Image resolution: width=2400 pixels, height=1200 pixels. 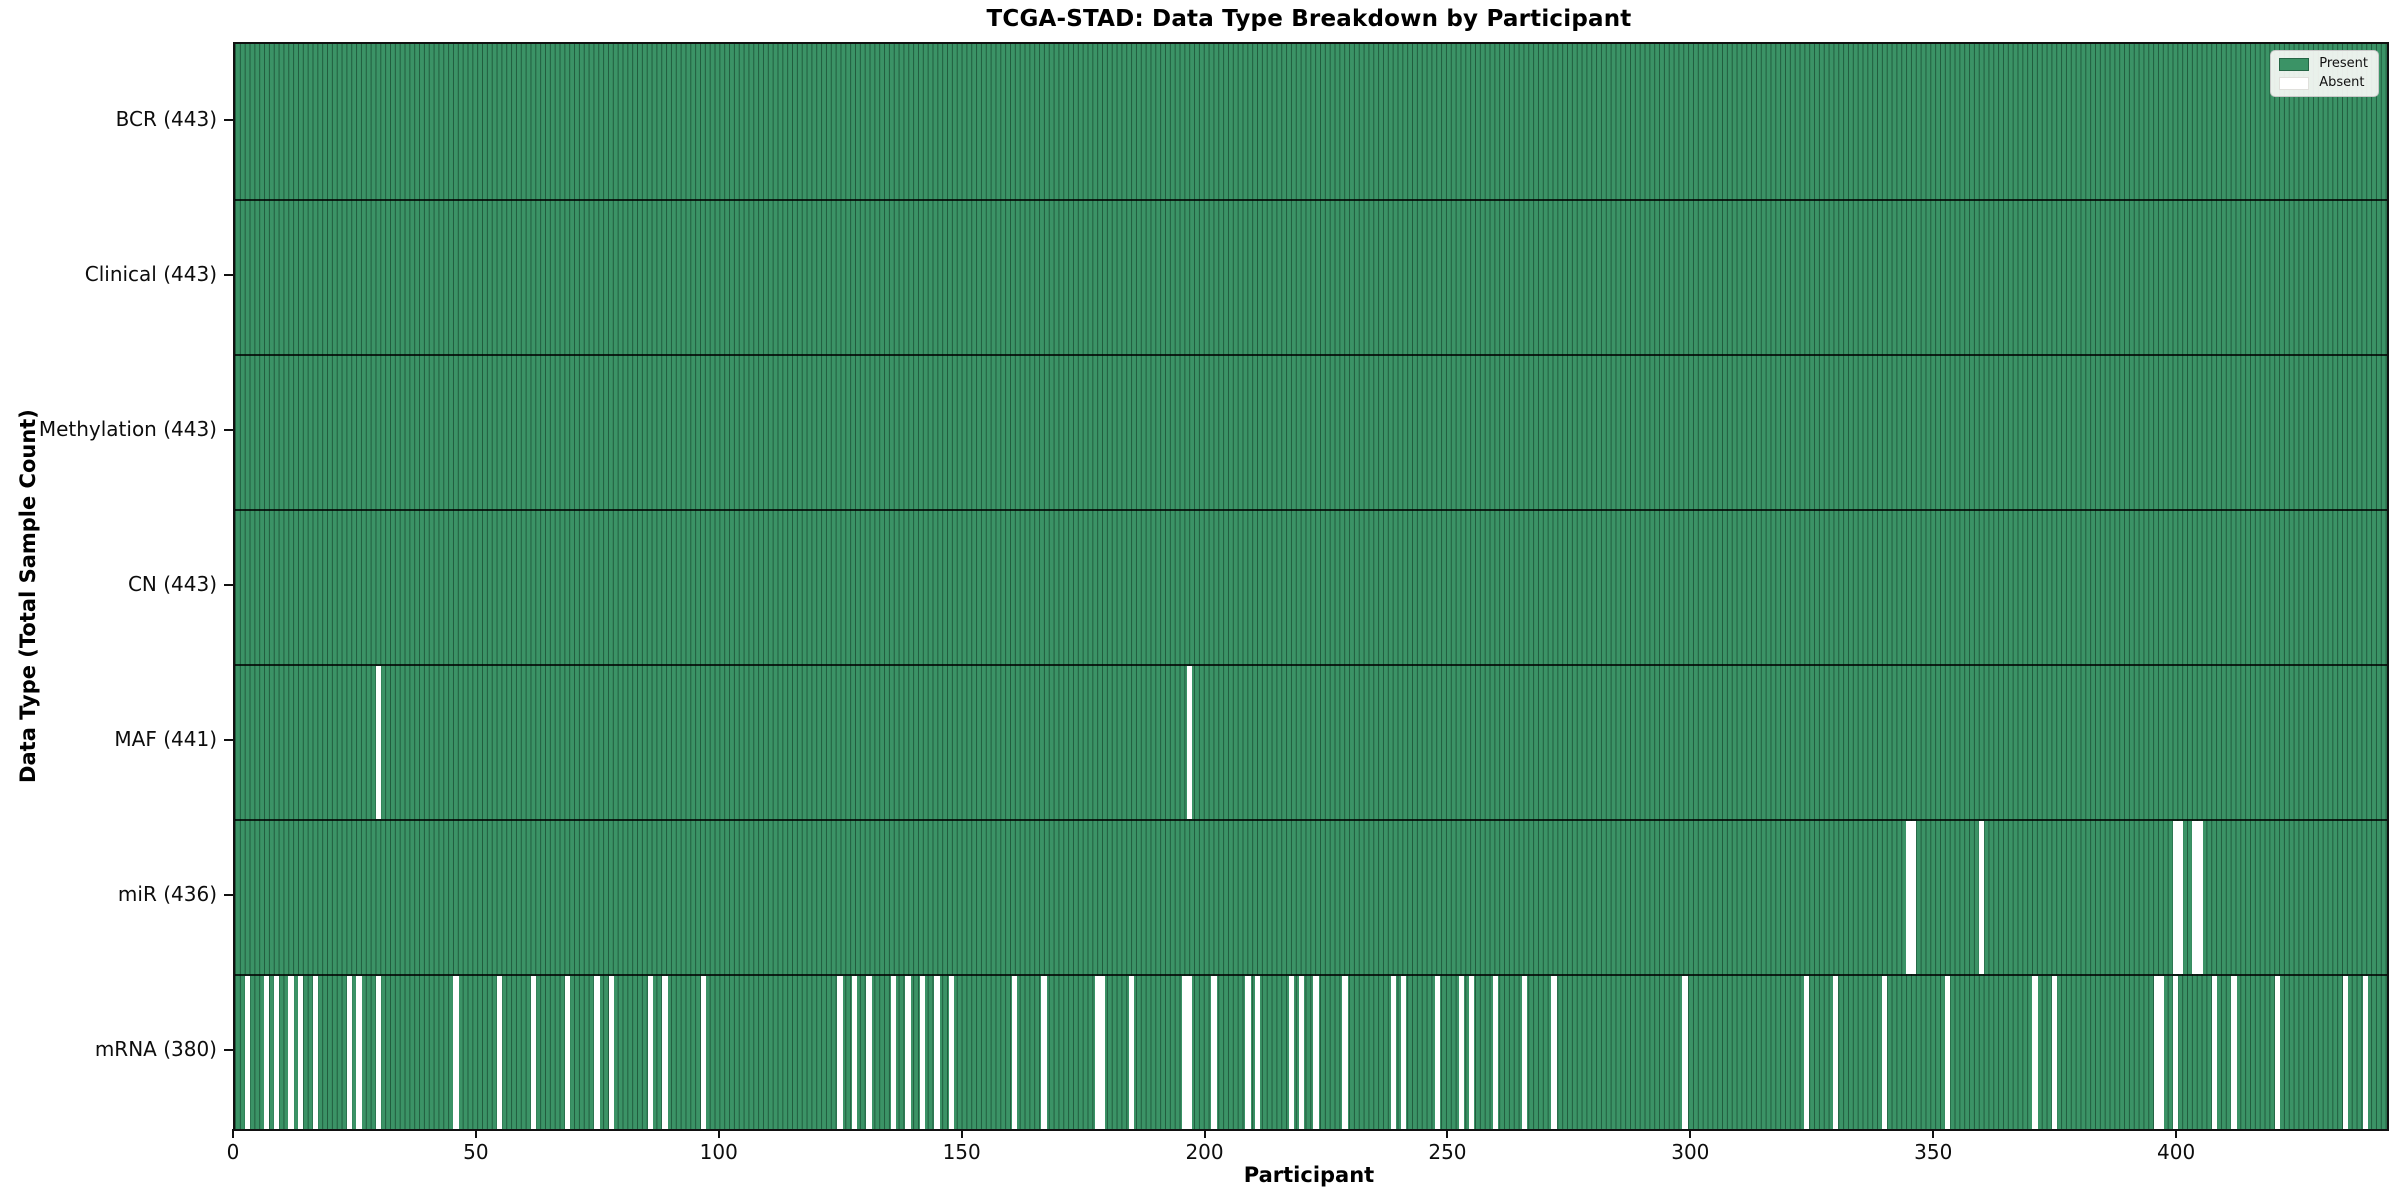 I want to click on legend-item-absent: Absent, so click(x=2323, y=83).